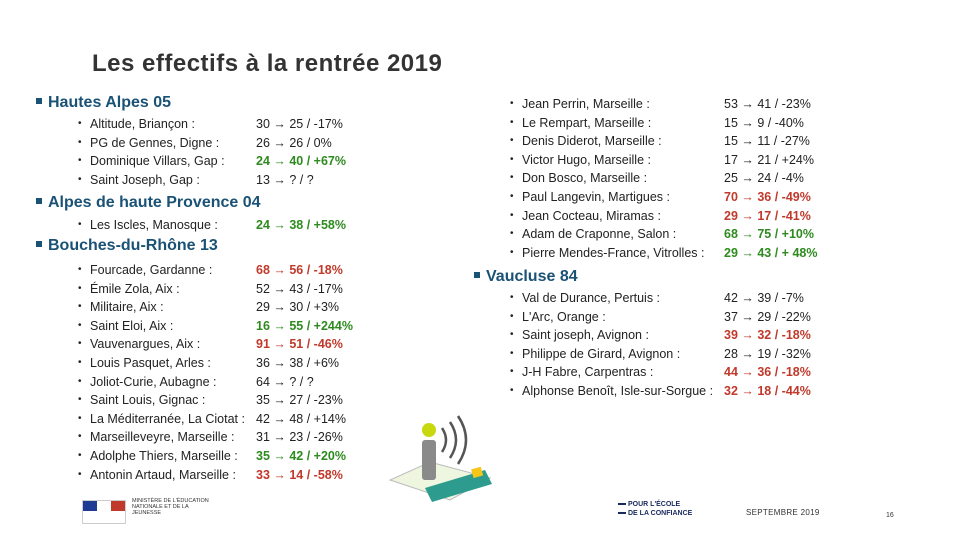 The image size is (960, 540). Describe the element at coordinates (599, 234) in the screenshot. I see `school-name: Adam de Craponne, Salon :` at that location.